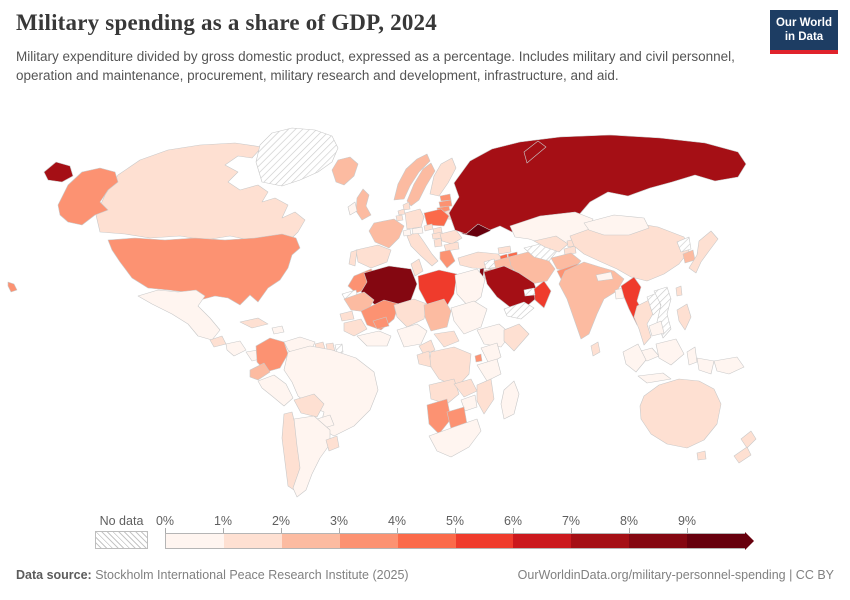 This screenshot has height=600, width=850. What do you see at coordinates (401, 212) in the screenshot?
I see `country-netherlands` at bounding box center [401, 212].